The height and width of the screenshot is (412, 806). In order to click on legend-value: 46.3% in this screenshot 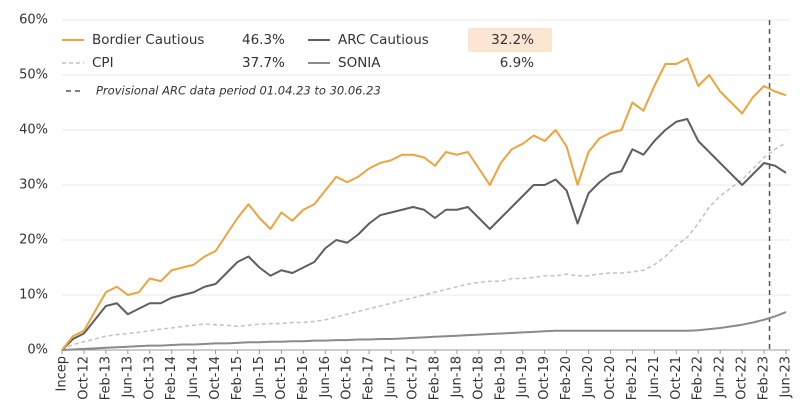, I will do `click(263, 40)`.